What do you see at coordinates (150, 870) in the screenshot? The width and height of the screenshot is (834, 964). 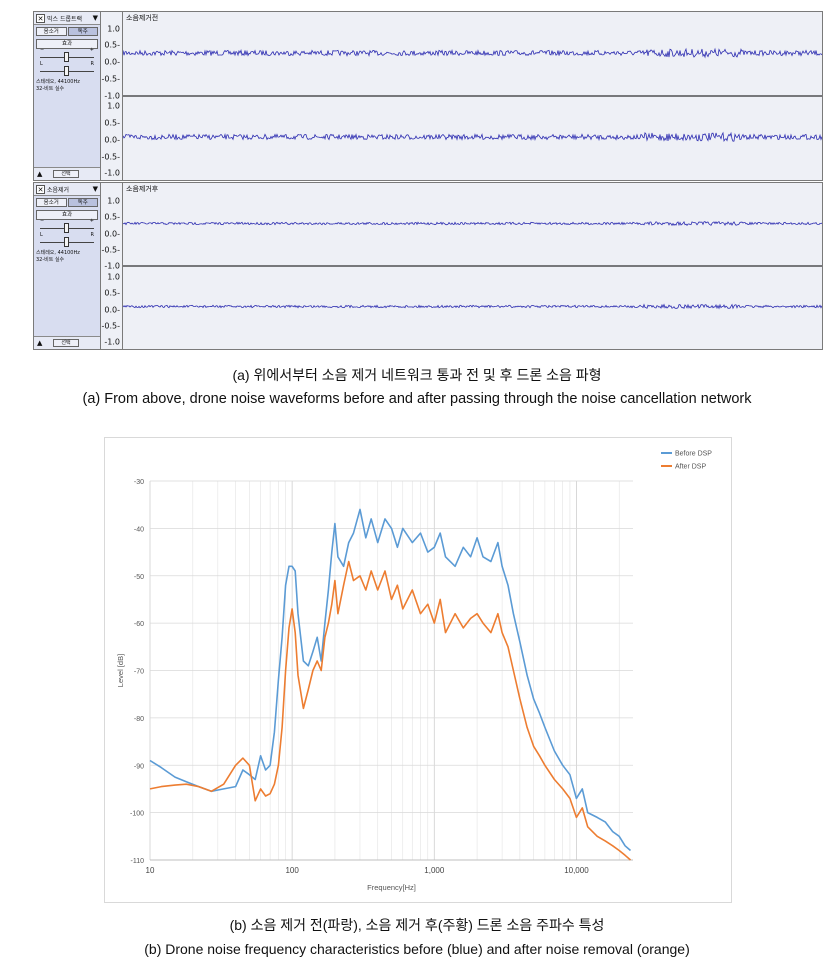 I see `x-tick-label: 10` at bounding box center [150, 870].